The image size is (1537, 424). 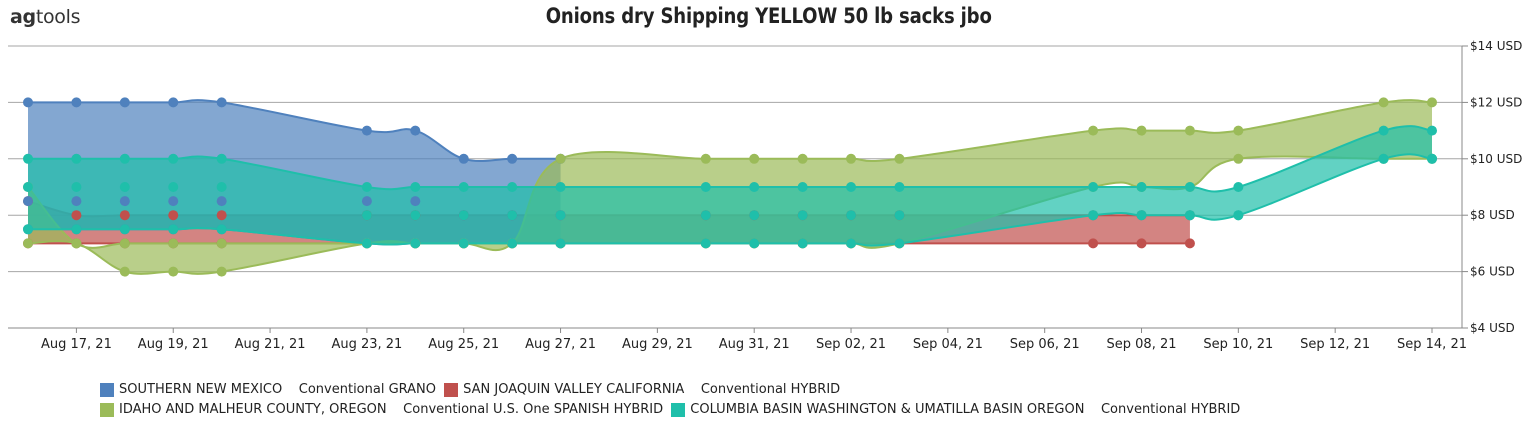 What do you see at coordinates (657, 344) in the screenshot?
I see `x-tick-label: Aug 29, 21` at bounding box center [657, 344].